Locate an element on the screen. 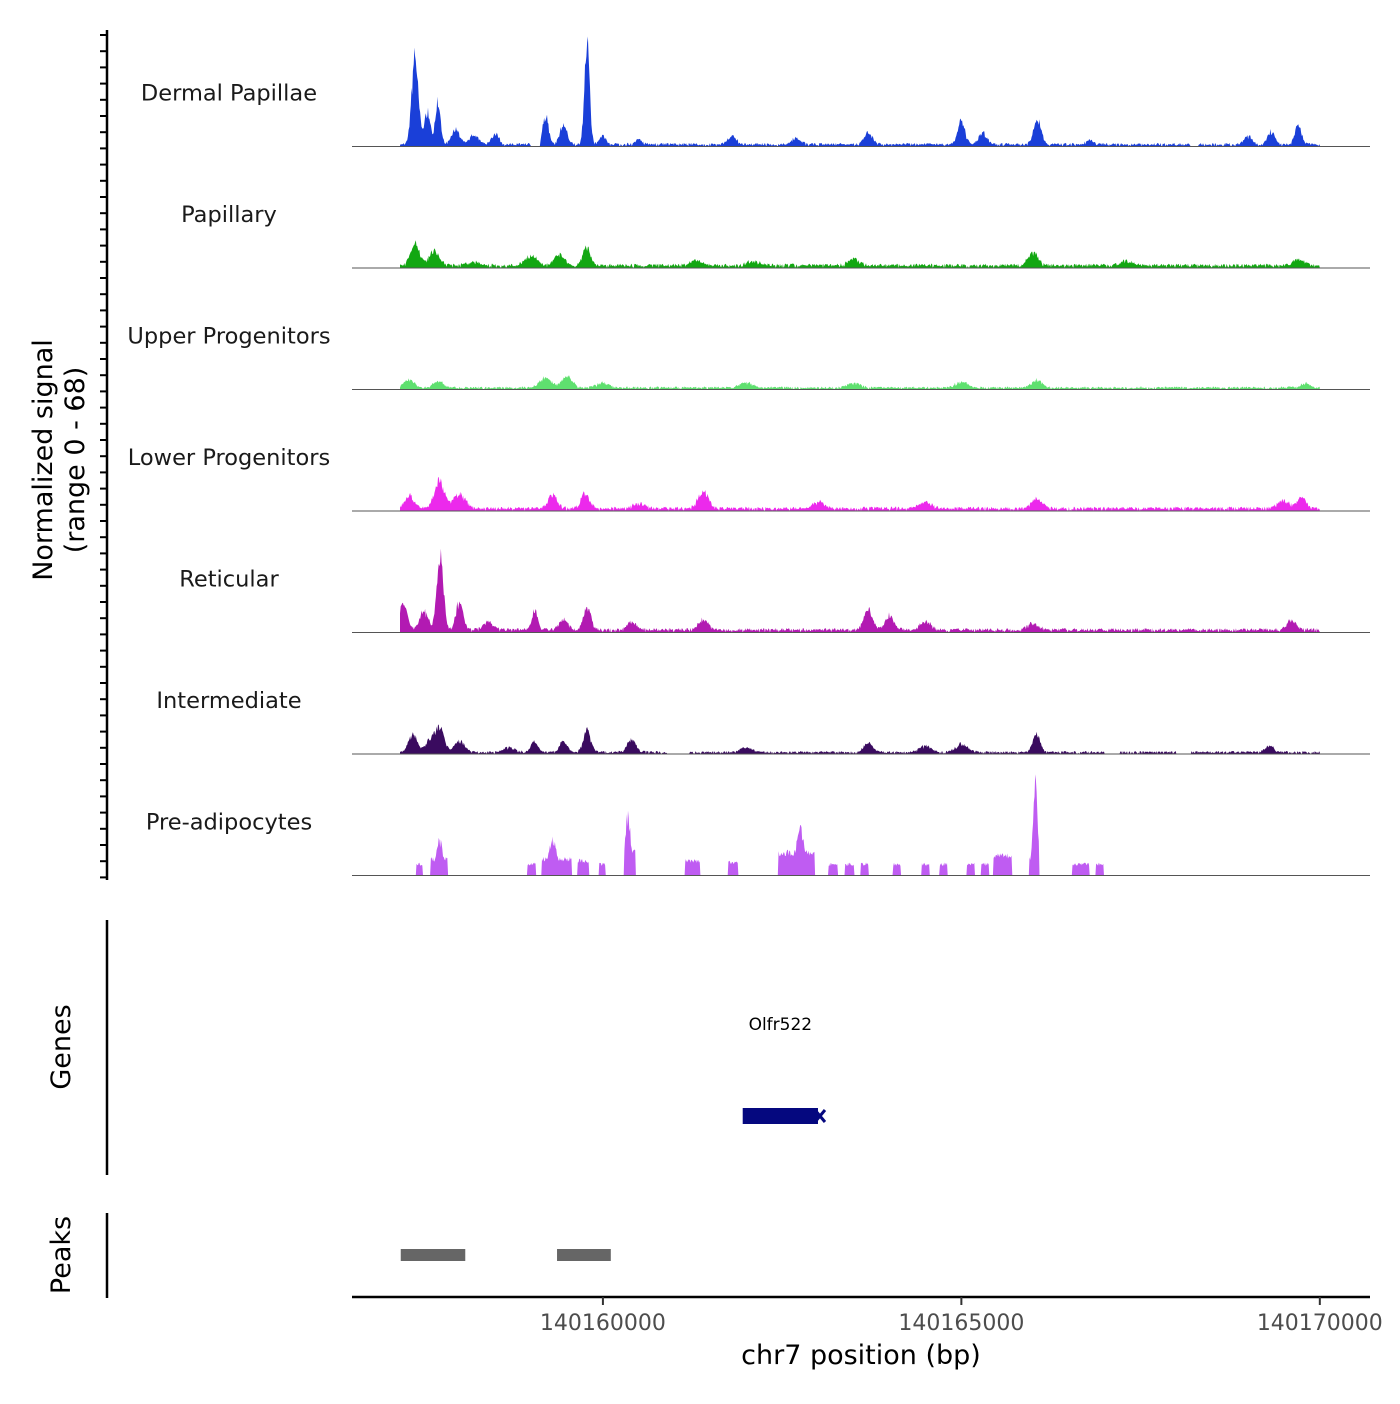  gene-olfr522: Olfr522 is located at coordinates (784, 1069).